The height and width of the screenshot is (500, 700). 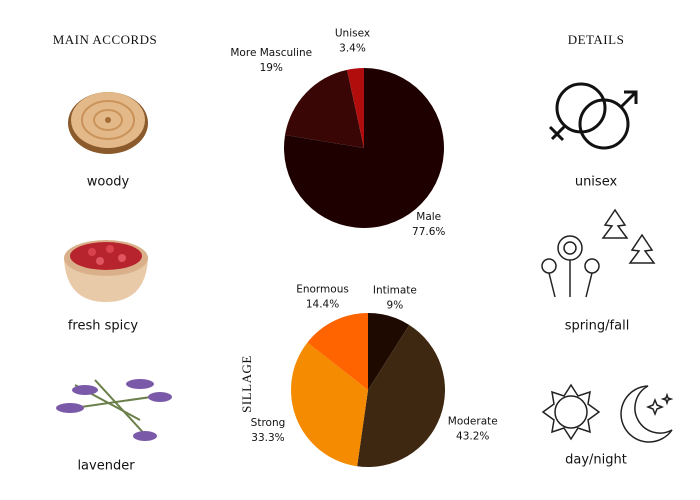 What do you see at coordinates (352, 49) in the screenshot?
I see `slice-value: 3.4%` at bounding box center [352, 49].